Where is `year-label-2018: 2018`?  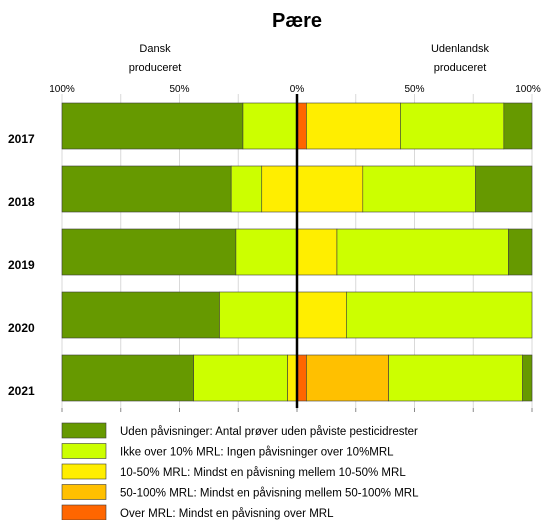
year-label-2018: 2018 is located at coordinates (21, 202).